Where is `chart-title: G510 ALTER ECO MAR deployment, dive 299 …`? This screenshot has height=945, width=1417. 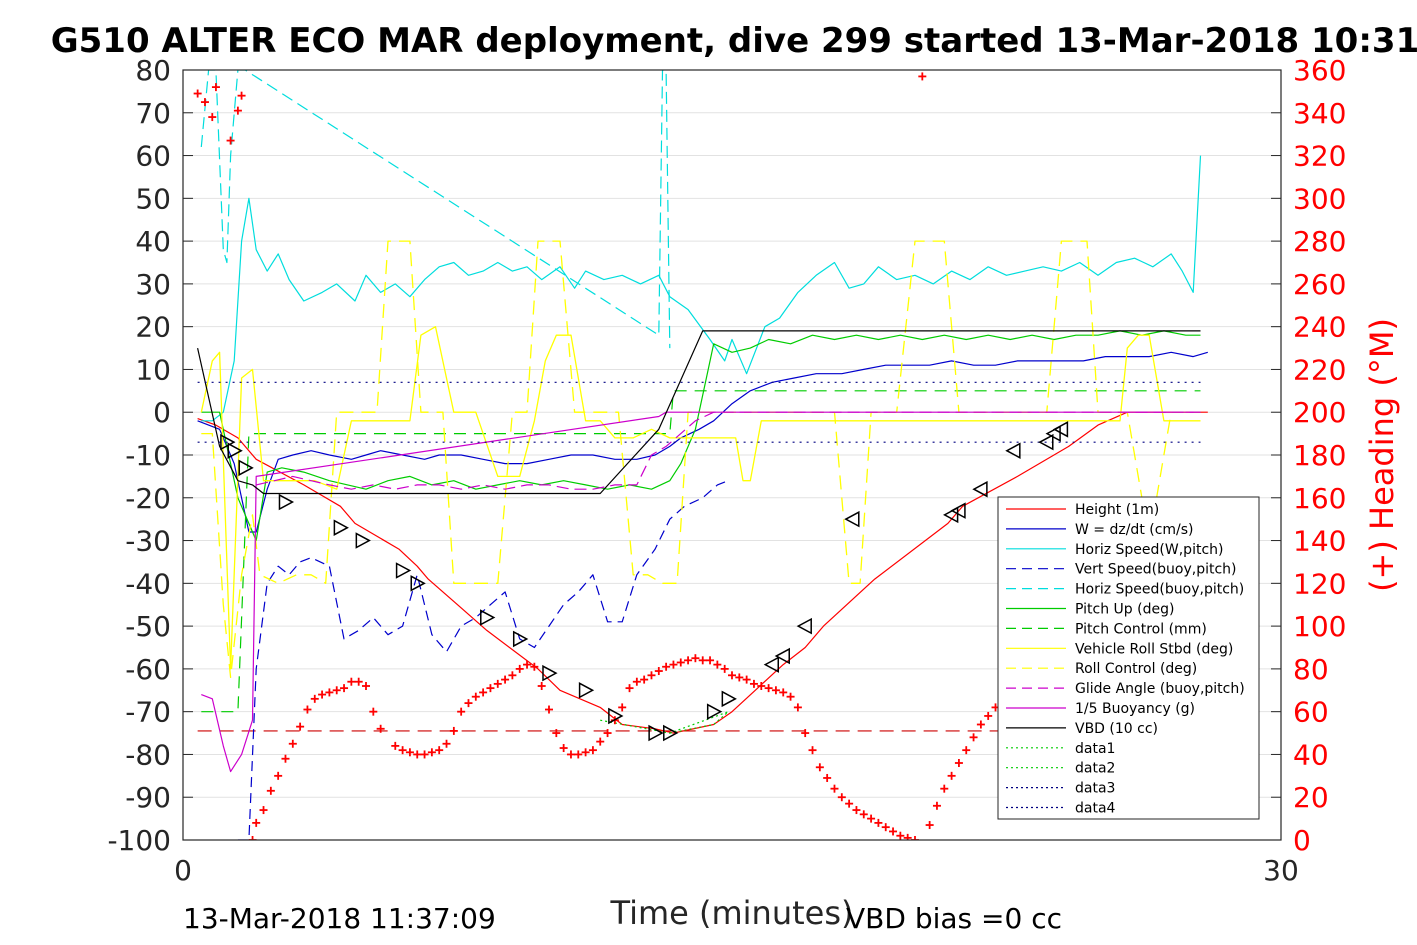
chart-title: G510 ALTER ECO MAR deployment, dive 299 … is located at coordinates (734, 41).